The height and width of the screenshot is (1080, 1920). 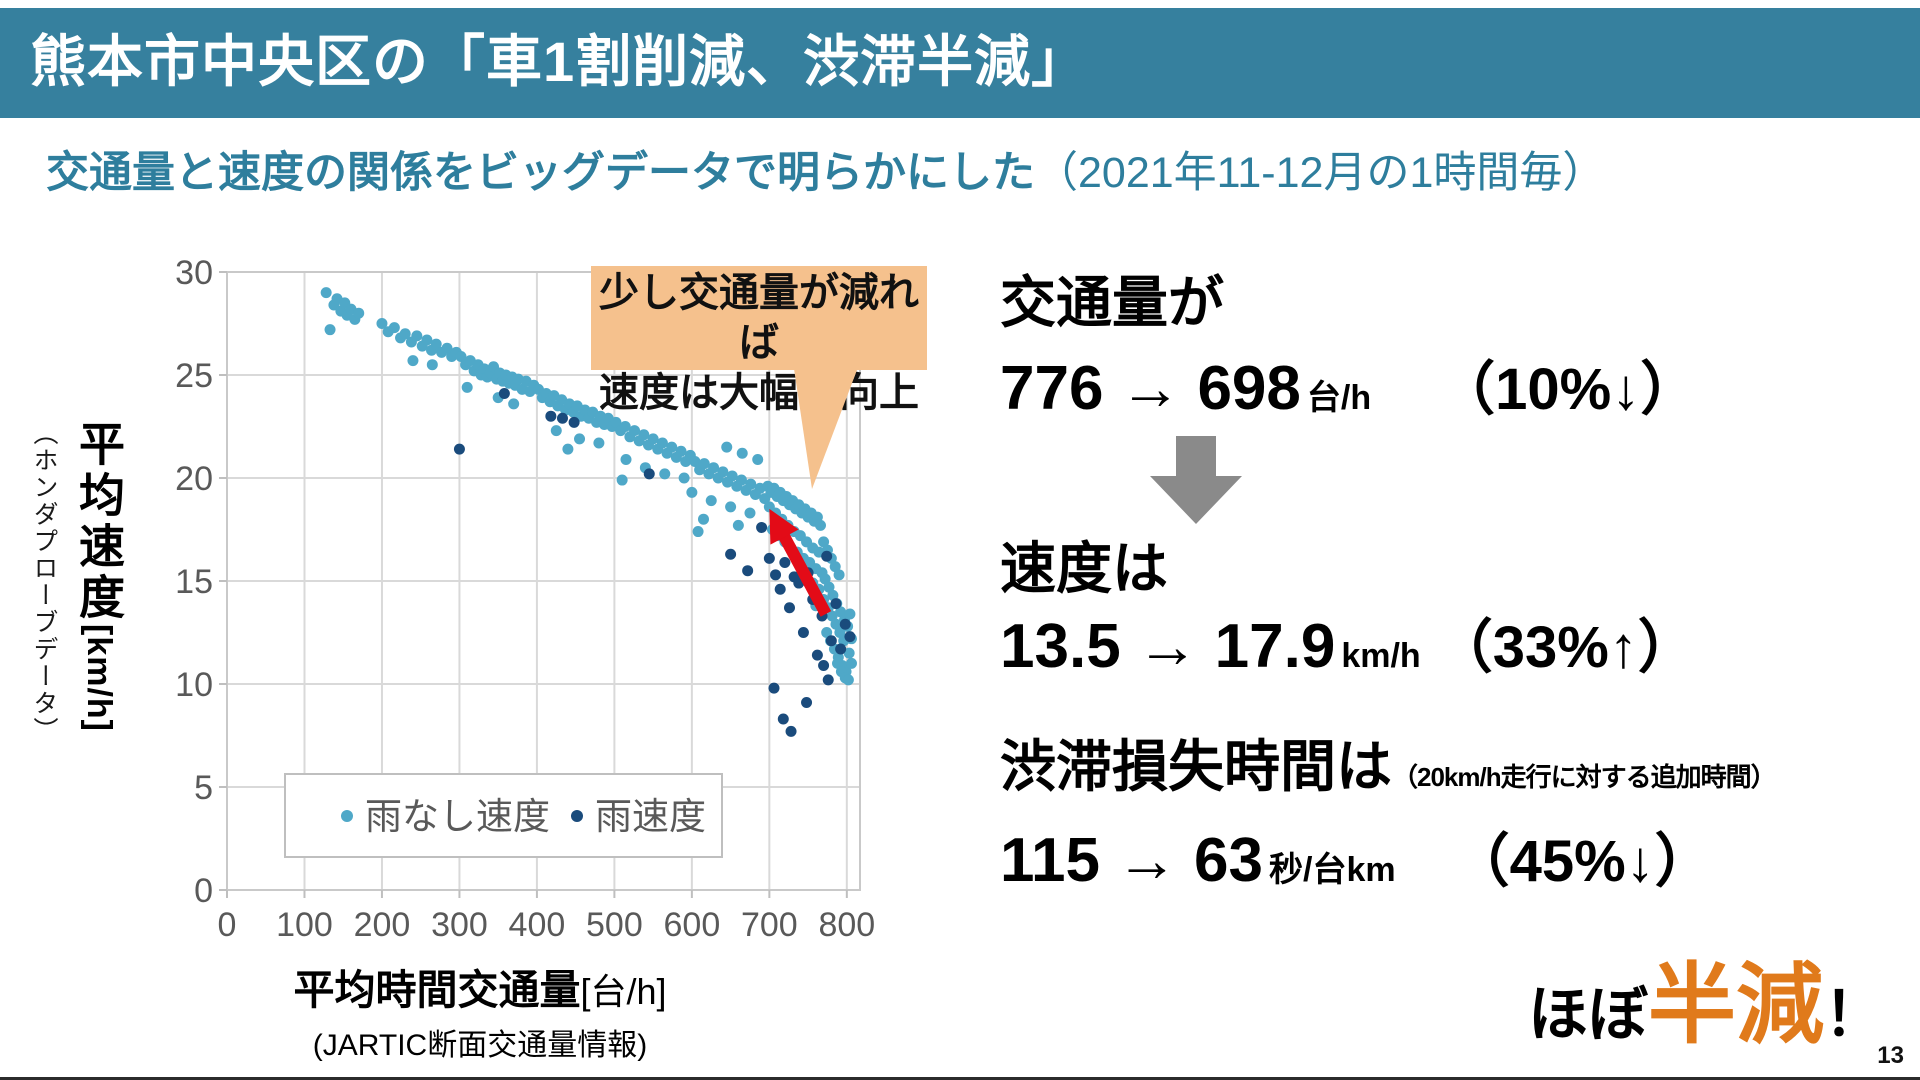 What do you see at coordinates (614, 925) in the screenshot?
I see `svg-text: 500` at bounding box center [614, 925].